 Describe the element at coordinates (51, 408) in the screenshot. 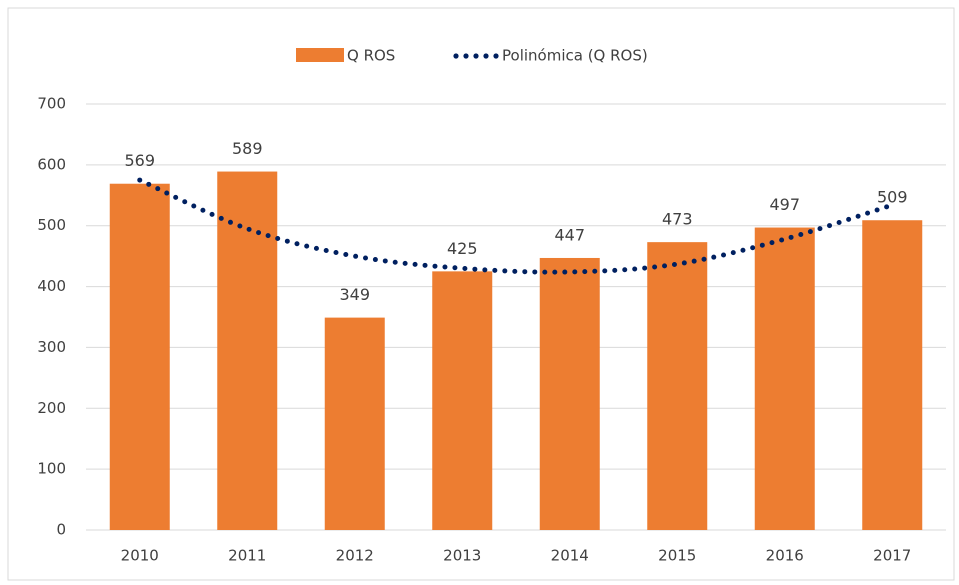

I see `y-tick-label: 200` at that location.